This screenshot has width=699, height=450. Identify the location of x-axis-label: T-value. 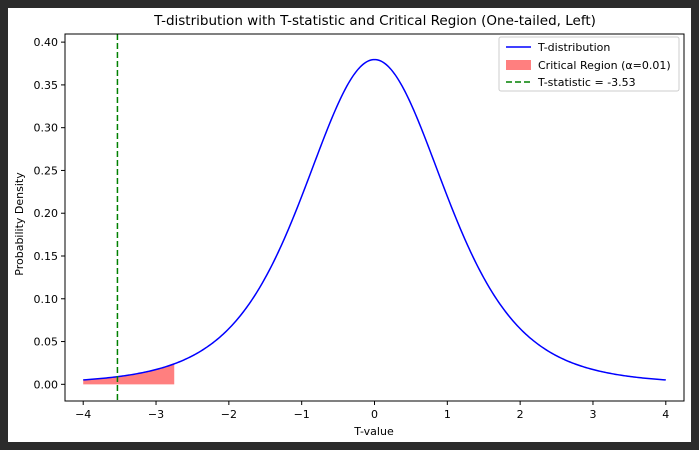
(373, 431).